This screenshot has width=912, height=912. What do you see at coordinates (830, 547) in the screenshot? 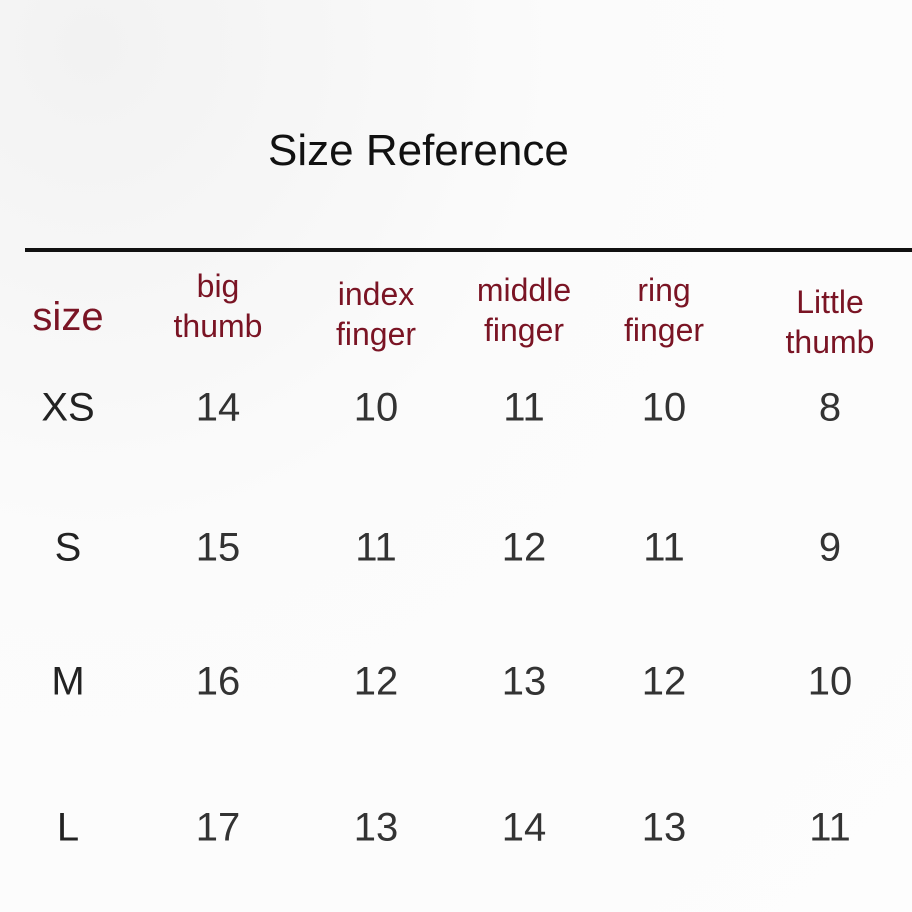
I see `table-cell: 9` at bounding box center [830, 547].